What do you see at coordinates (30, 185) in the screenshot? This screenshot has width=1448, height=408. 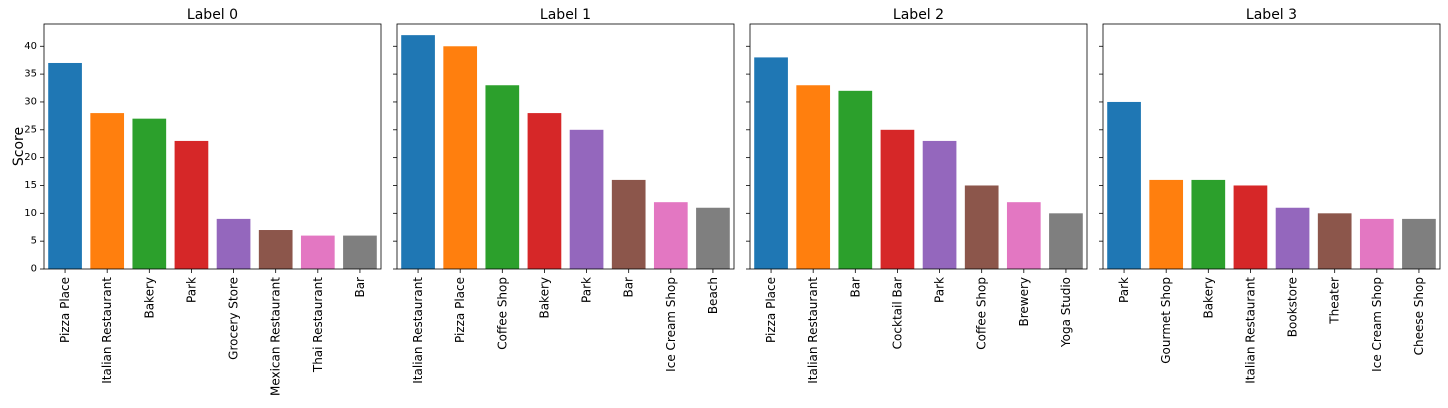 I see `y-tick-label: 15` at bounding box center [30, 185].